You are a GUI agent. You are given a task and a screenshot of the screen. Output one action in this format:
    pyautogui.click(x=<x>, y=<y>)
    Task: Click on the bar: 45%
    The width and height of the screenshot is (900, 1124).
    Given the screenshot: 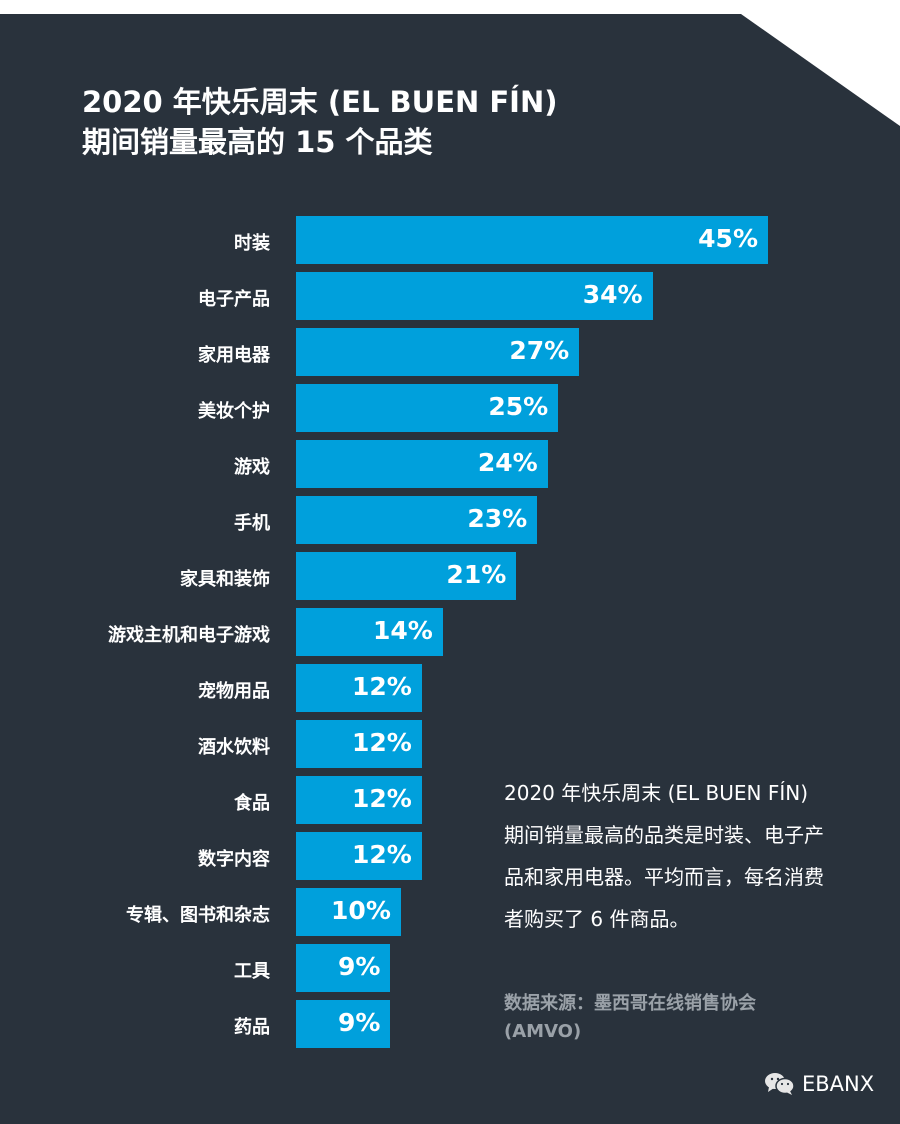 What is the action you would take?
    pyautogui.click(x=532, y=240)
    